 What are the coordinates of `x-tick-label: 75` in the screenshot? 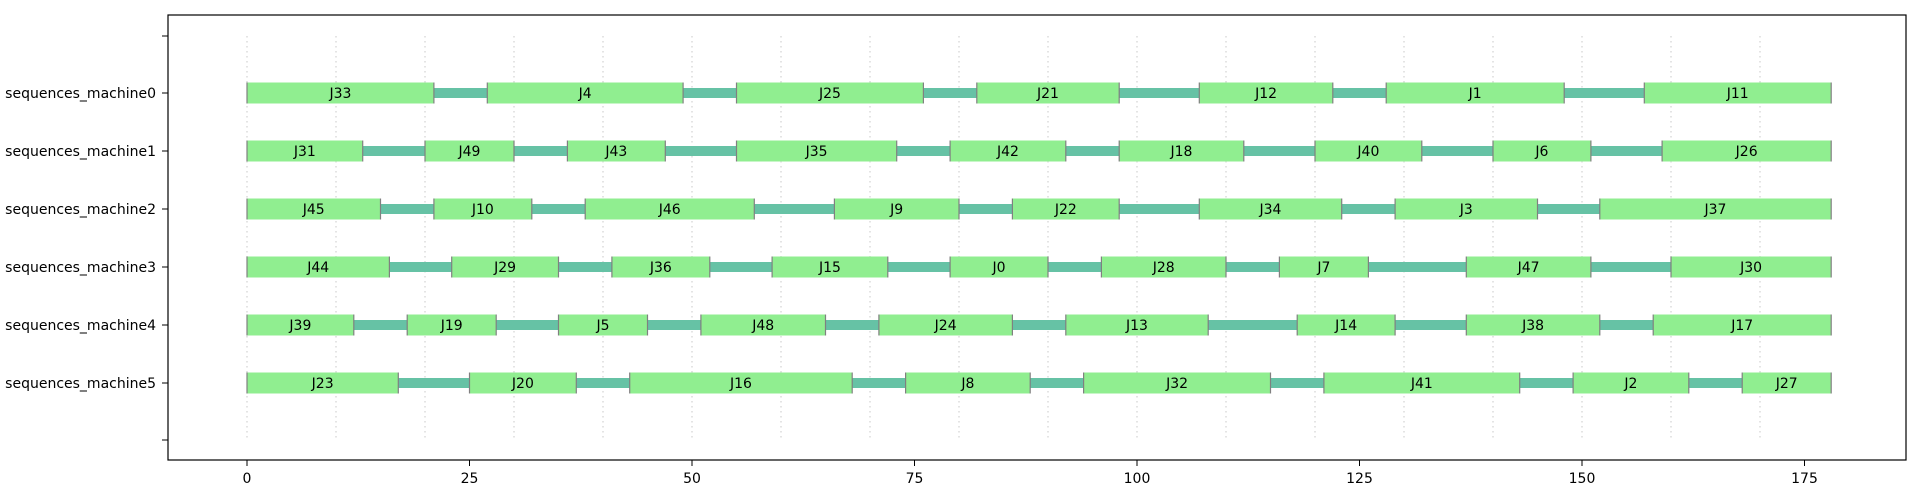 It's located at (915, 479).